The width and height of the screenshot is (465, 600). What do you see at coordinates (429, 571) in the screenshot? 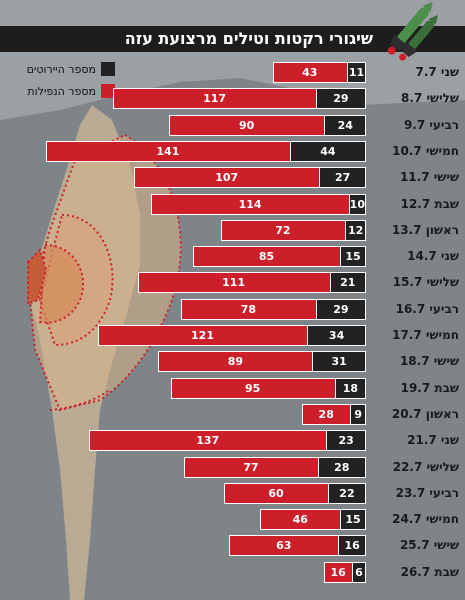
I see `category-label: שבת 26.7` at bounding box center [429, 571].